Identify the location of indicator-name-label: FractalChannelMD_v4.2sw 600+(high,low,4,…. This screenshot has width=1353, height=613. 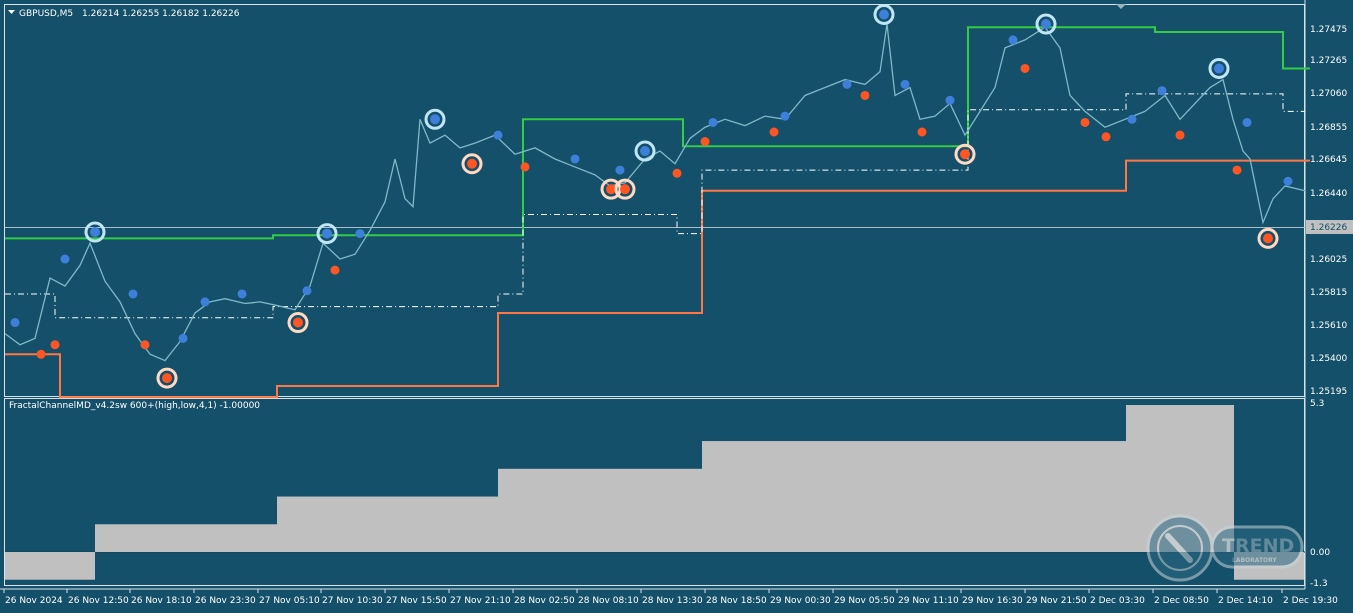
(134, 406).